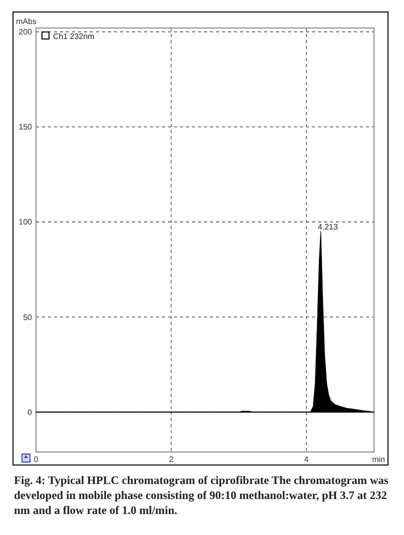  I want to click on y-tick-label: 100, so click(25, 222).